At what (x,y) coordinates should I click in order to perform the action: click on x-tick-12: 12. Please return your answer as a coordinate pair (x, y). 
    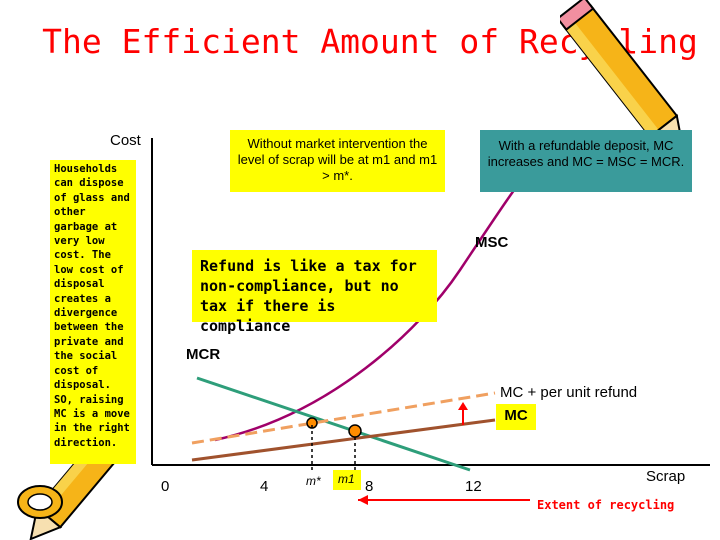
    Looking at the image, I should click on (473, 486).